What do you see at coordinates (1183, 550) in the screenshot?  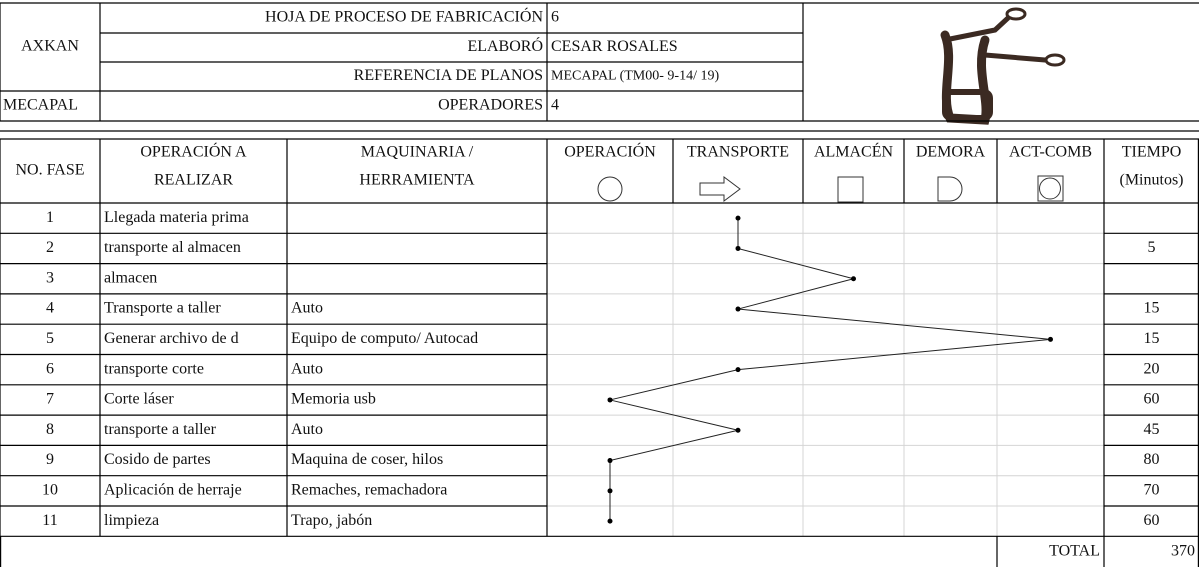 I see `total-value: 370` at bounding box center [1183, 550].